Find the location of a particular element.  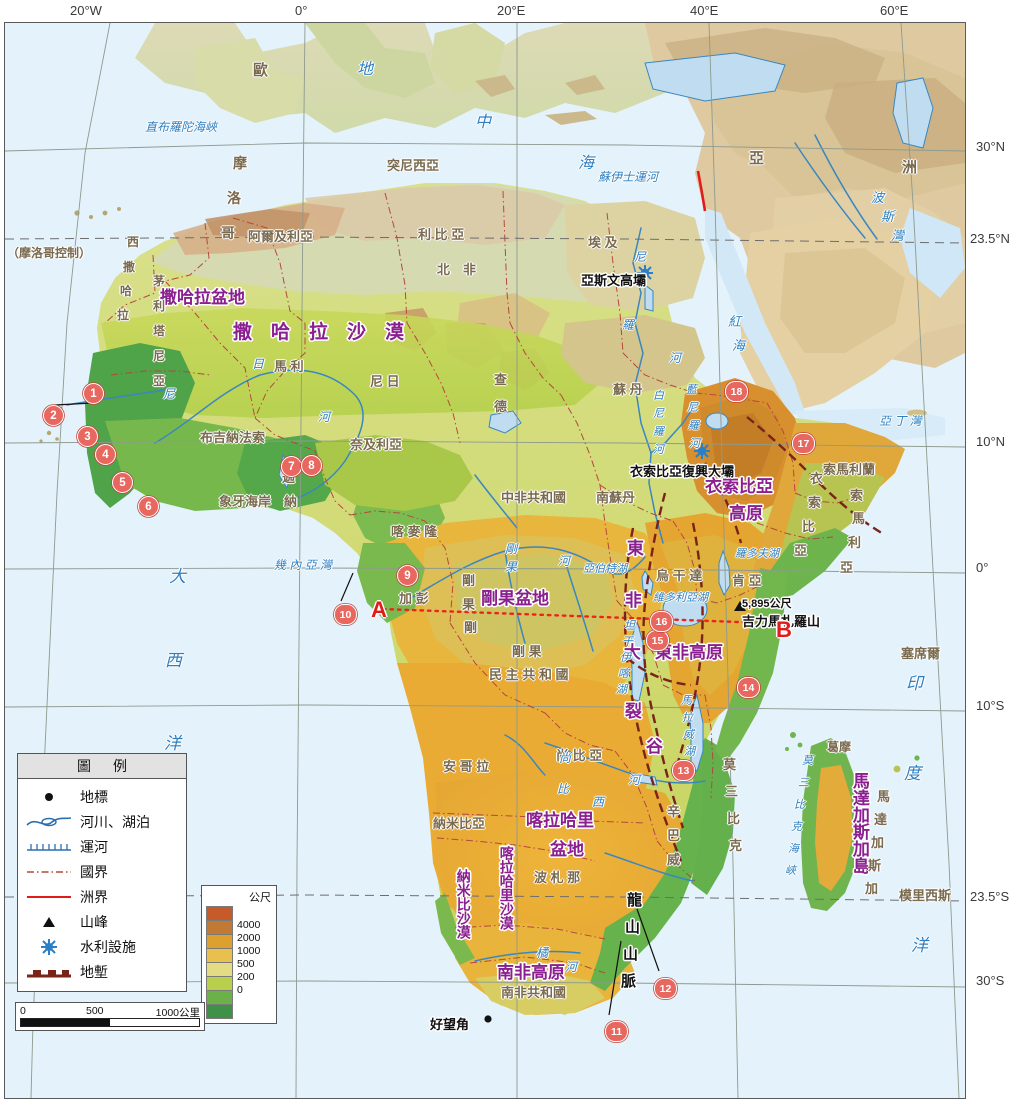

numbered-marker-1: 1 is located at coordinates (93, 393).